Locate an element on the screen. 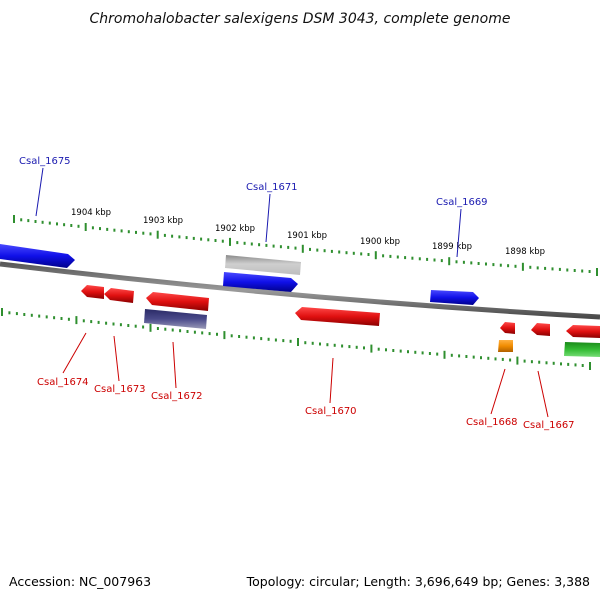 Image resolution: width=600 pixels, height=600 pixels. feature-pseudo is located at coordinates (263, 265).